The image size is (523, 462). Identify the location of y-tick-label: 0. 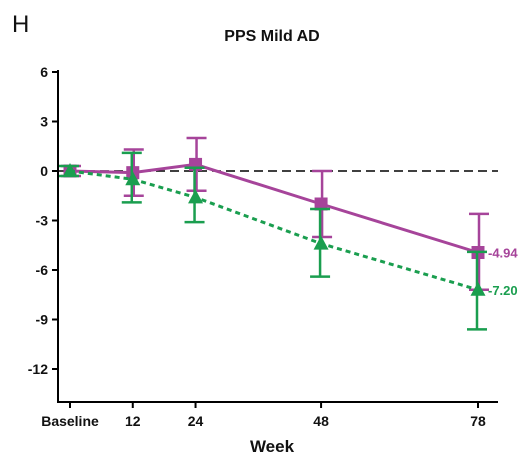
(44, 171).